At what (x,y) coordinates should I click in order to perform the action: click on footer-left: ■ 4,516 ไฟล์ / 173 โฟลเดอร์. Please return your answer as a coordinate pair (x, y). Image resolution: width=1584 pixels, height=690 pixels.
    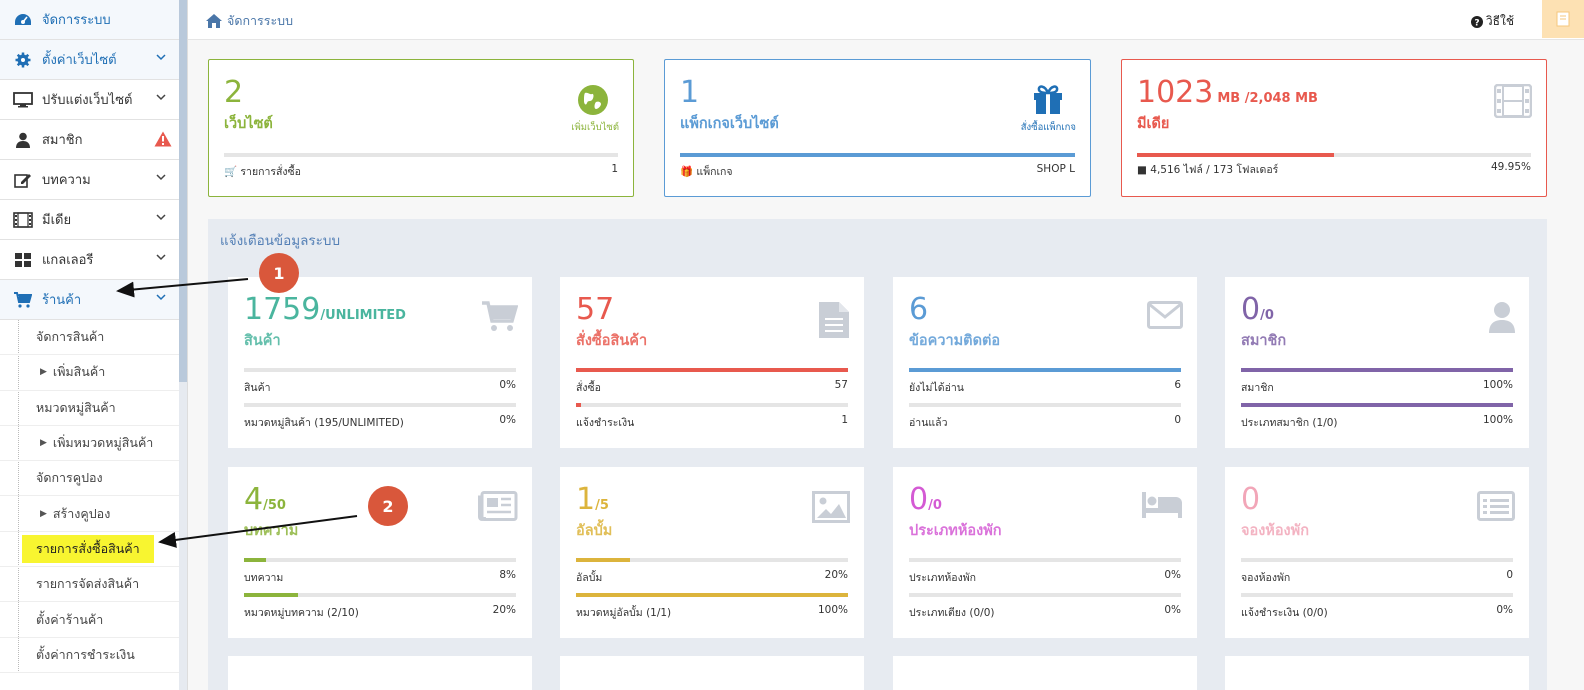
    Looking at the image, I should click on (1208, 170).